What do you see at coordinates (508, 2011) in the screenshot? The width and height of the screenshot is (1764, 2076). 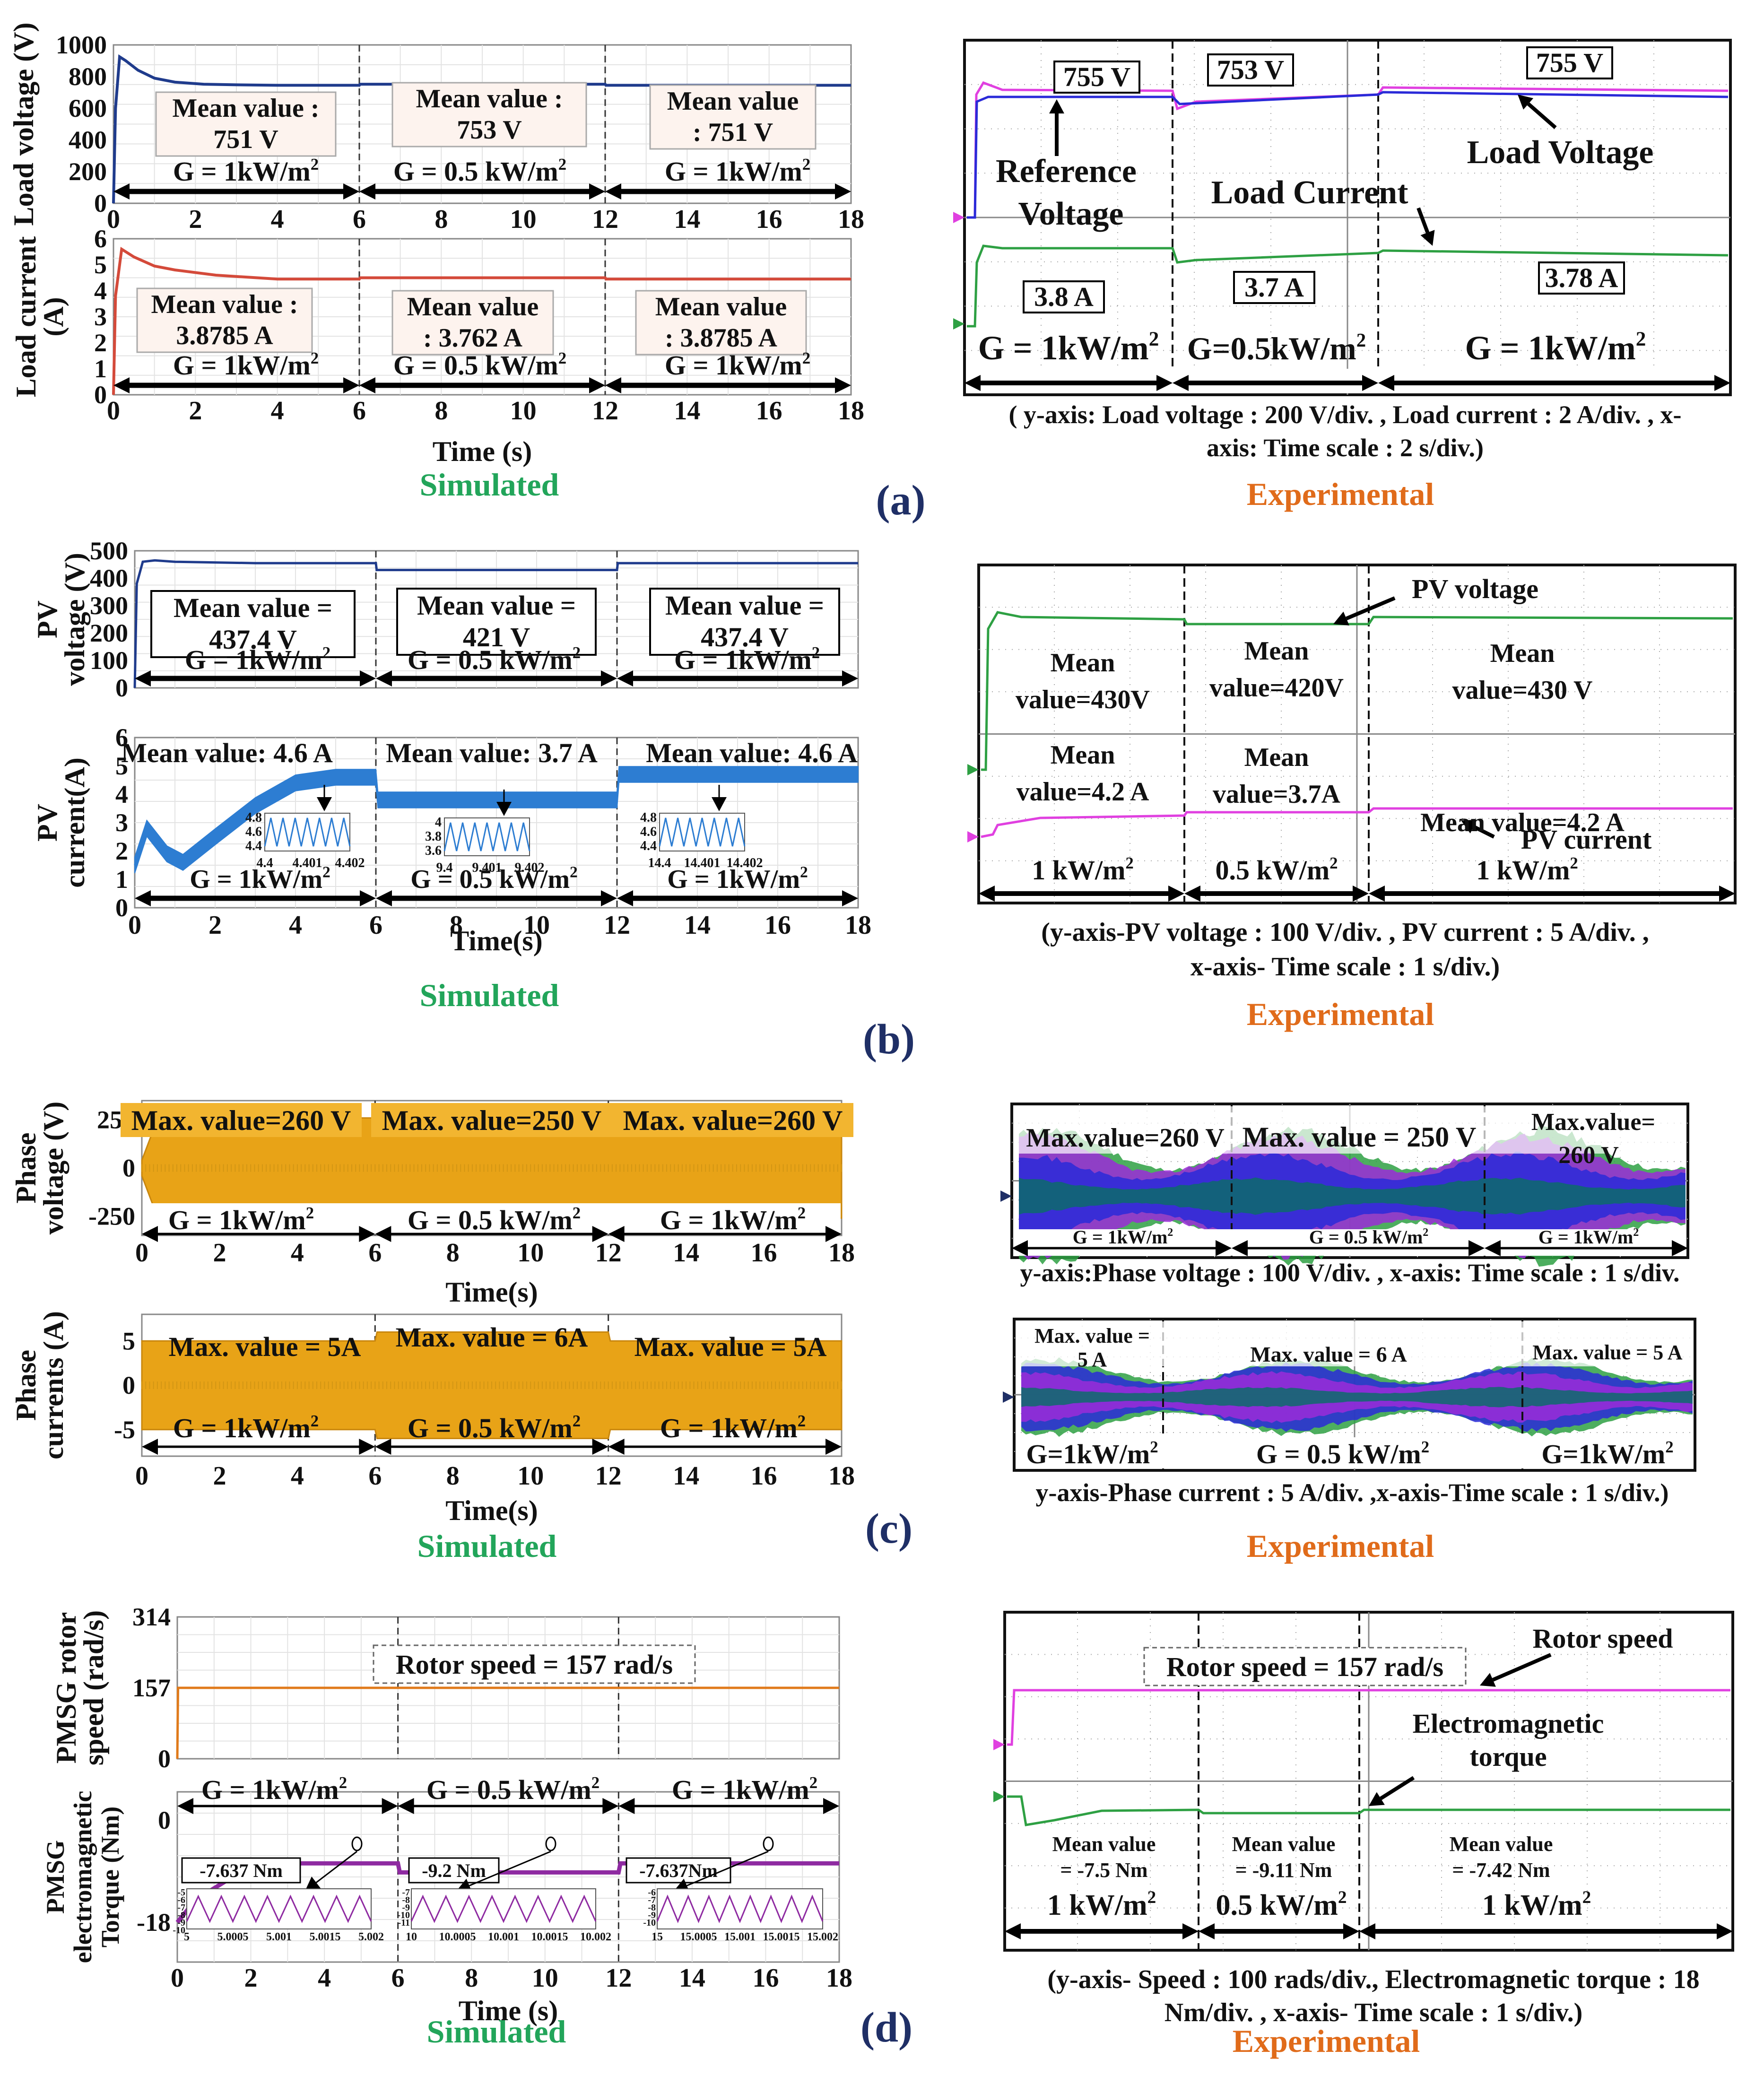 I see `x-axis-label: Time (s)` at bounding box center [508, 2011].